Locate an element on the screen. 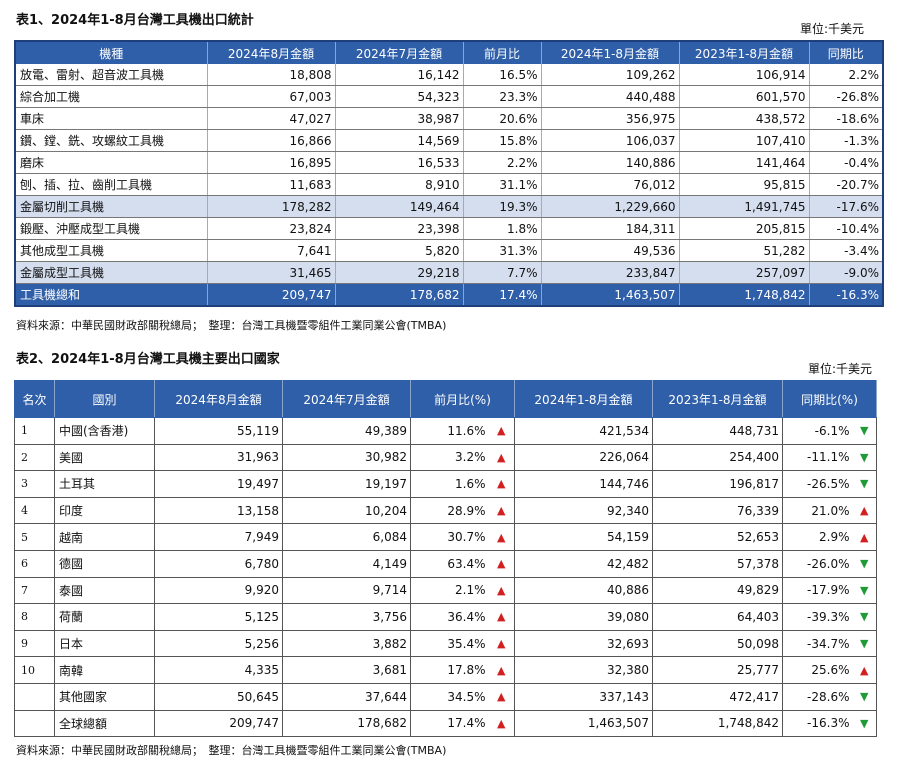  mom-change: 15.8% is located at coordinates (502, 140).